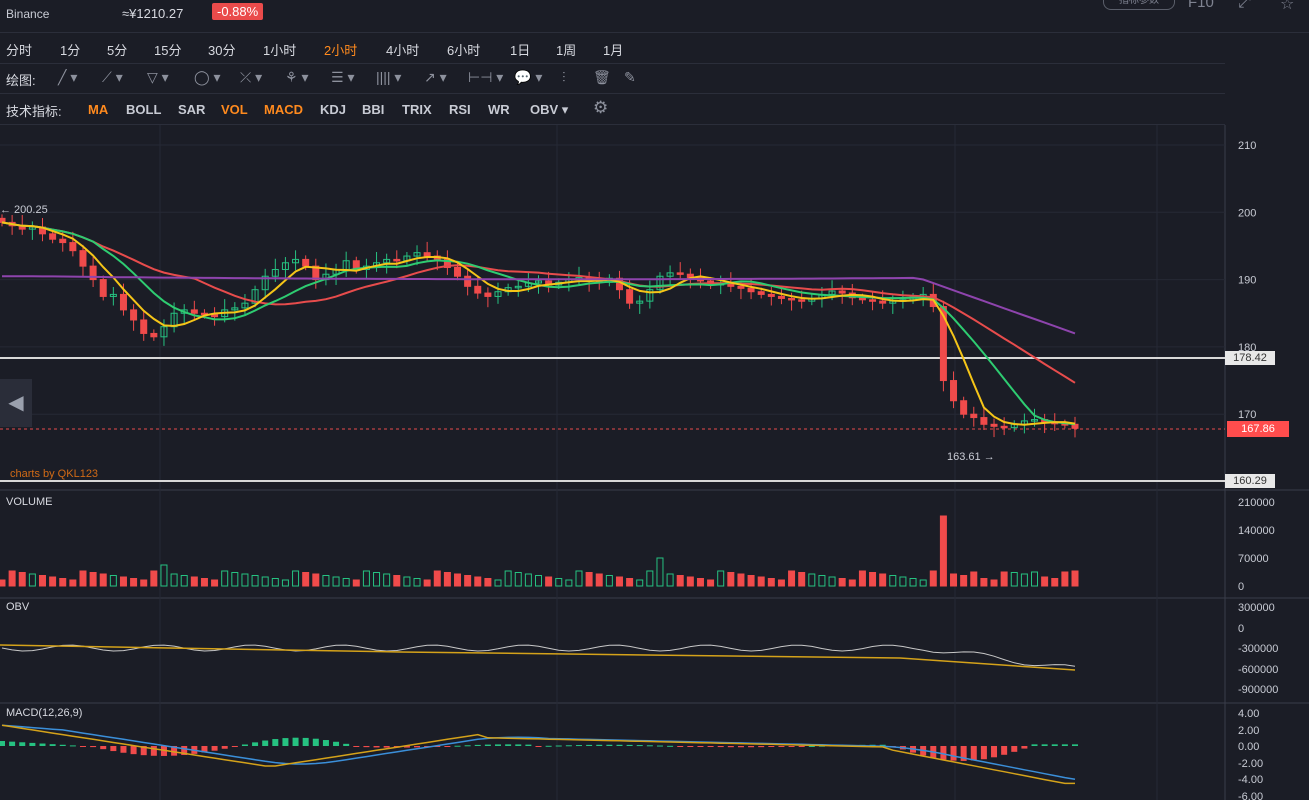  I want to click on note-tool-icon: 💬 ▾, so click(528, 77).